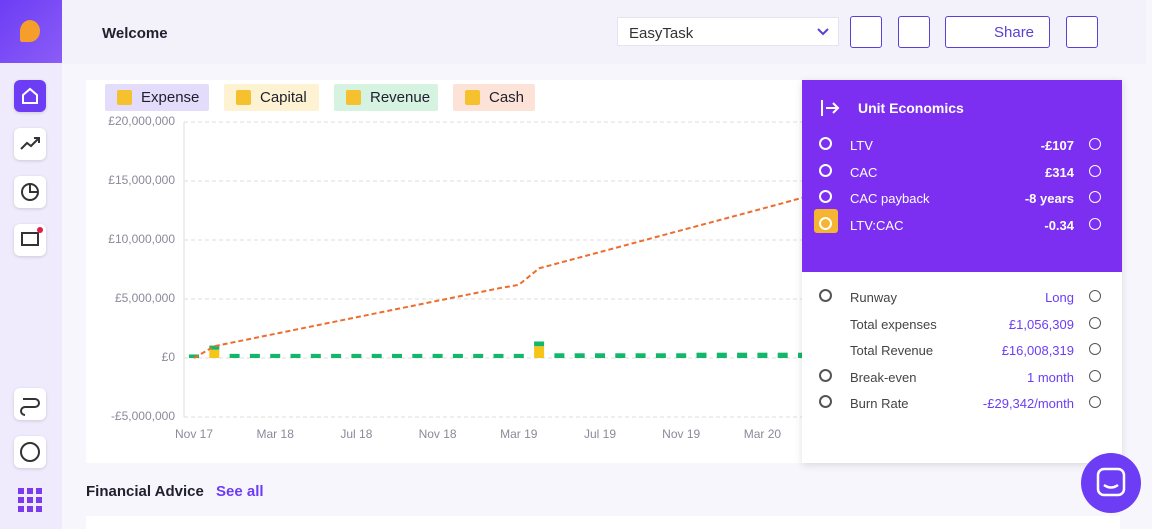  Describe the element at coordinates (883, 377) in the screenshot. I see `detail-label: Break-even` at that location.